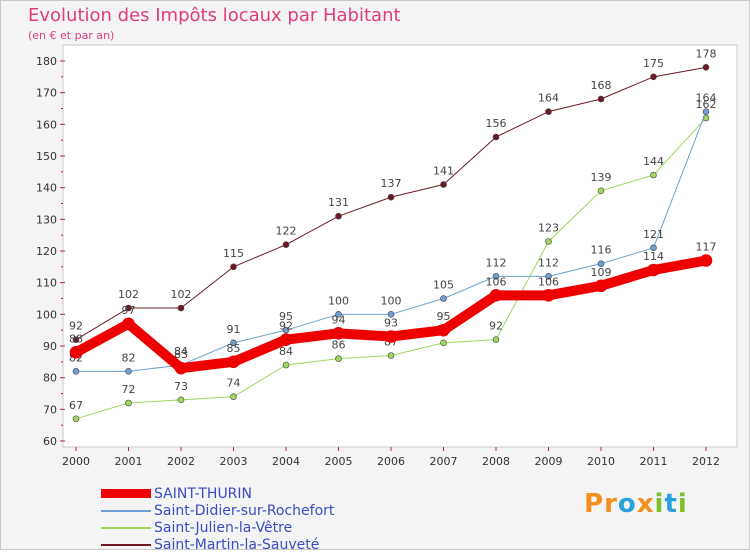 The height and width of the screenshot is (553, 750). Describe the element at coordinates (244, 510) in the screenshot. I see `legend-label: Saint-Didier-sur-Rochefort` at that location.